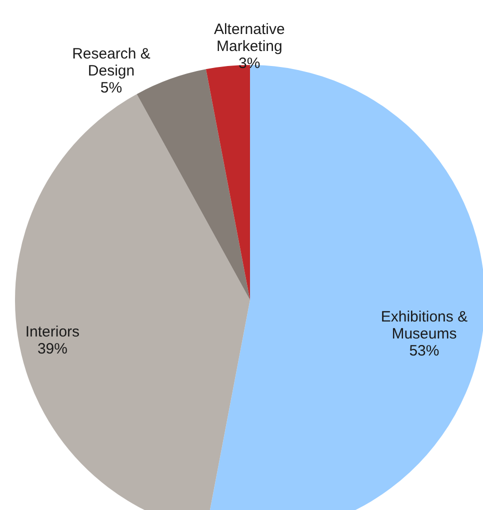  I want to click on data-label: 3%, so click(249, 63).